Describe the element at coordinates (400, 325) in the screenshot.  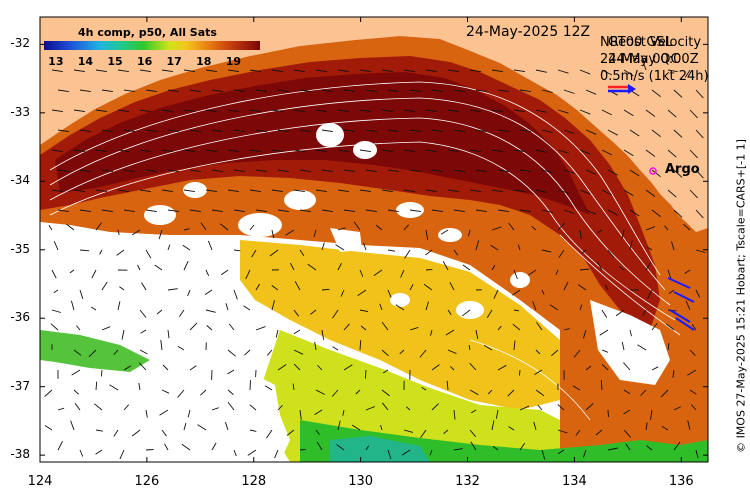
I see `sst-yellow` at that location.